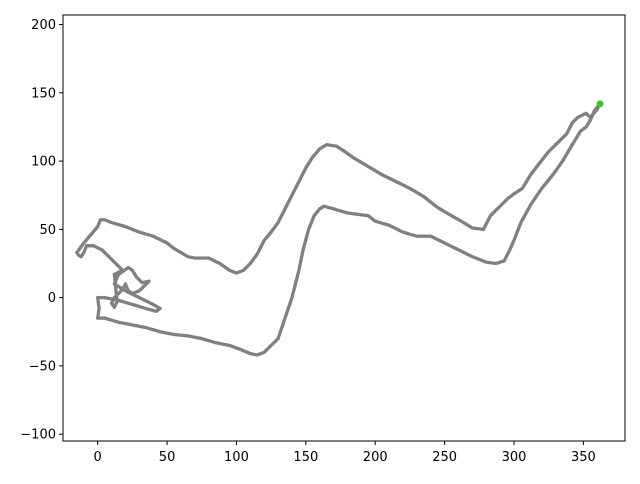 This screenshot has height=484, width=640. Describe the element at coordinates (514, 457) in the screenshot. I see `x-tick-label: 300` at that location.